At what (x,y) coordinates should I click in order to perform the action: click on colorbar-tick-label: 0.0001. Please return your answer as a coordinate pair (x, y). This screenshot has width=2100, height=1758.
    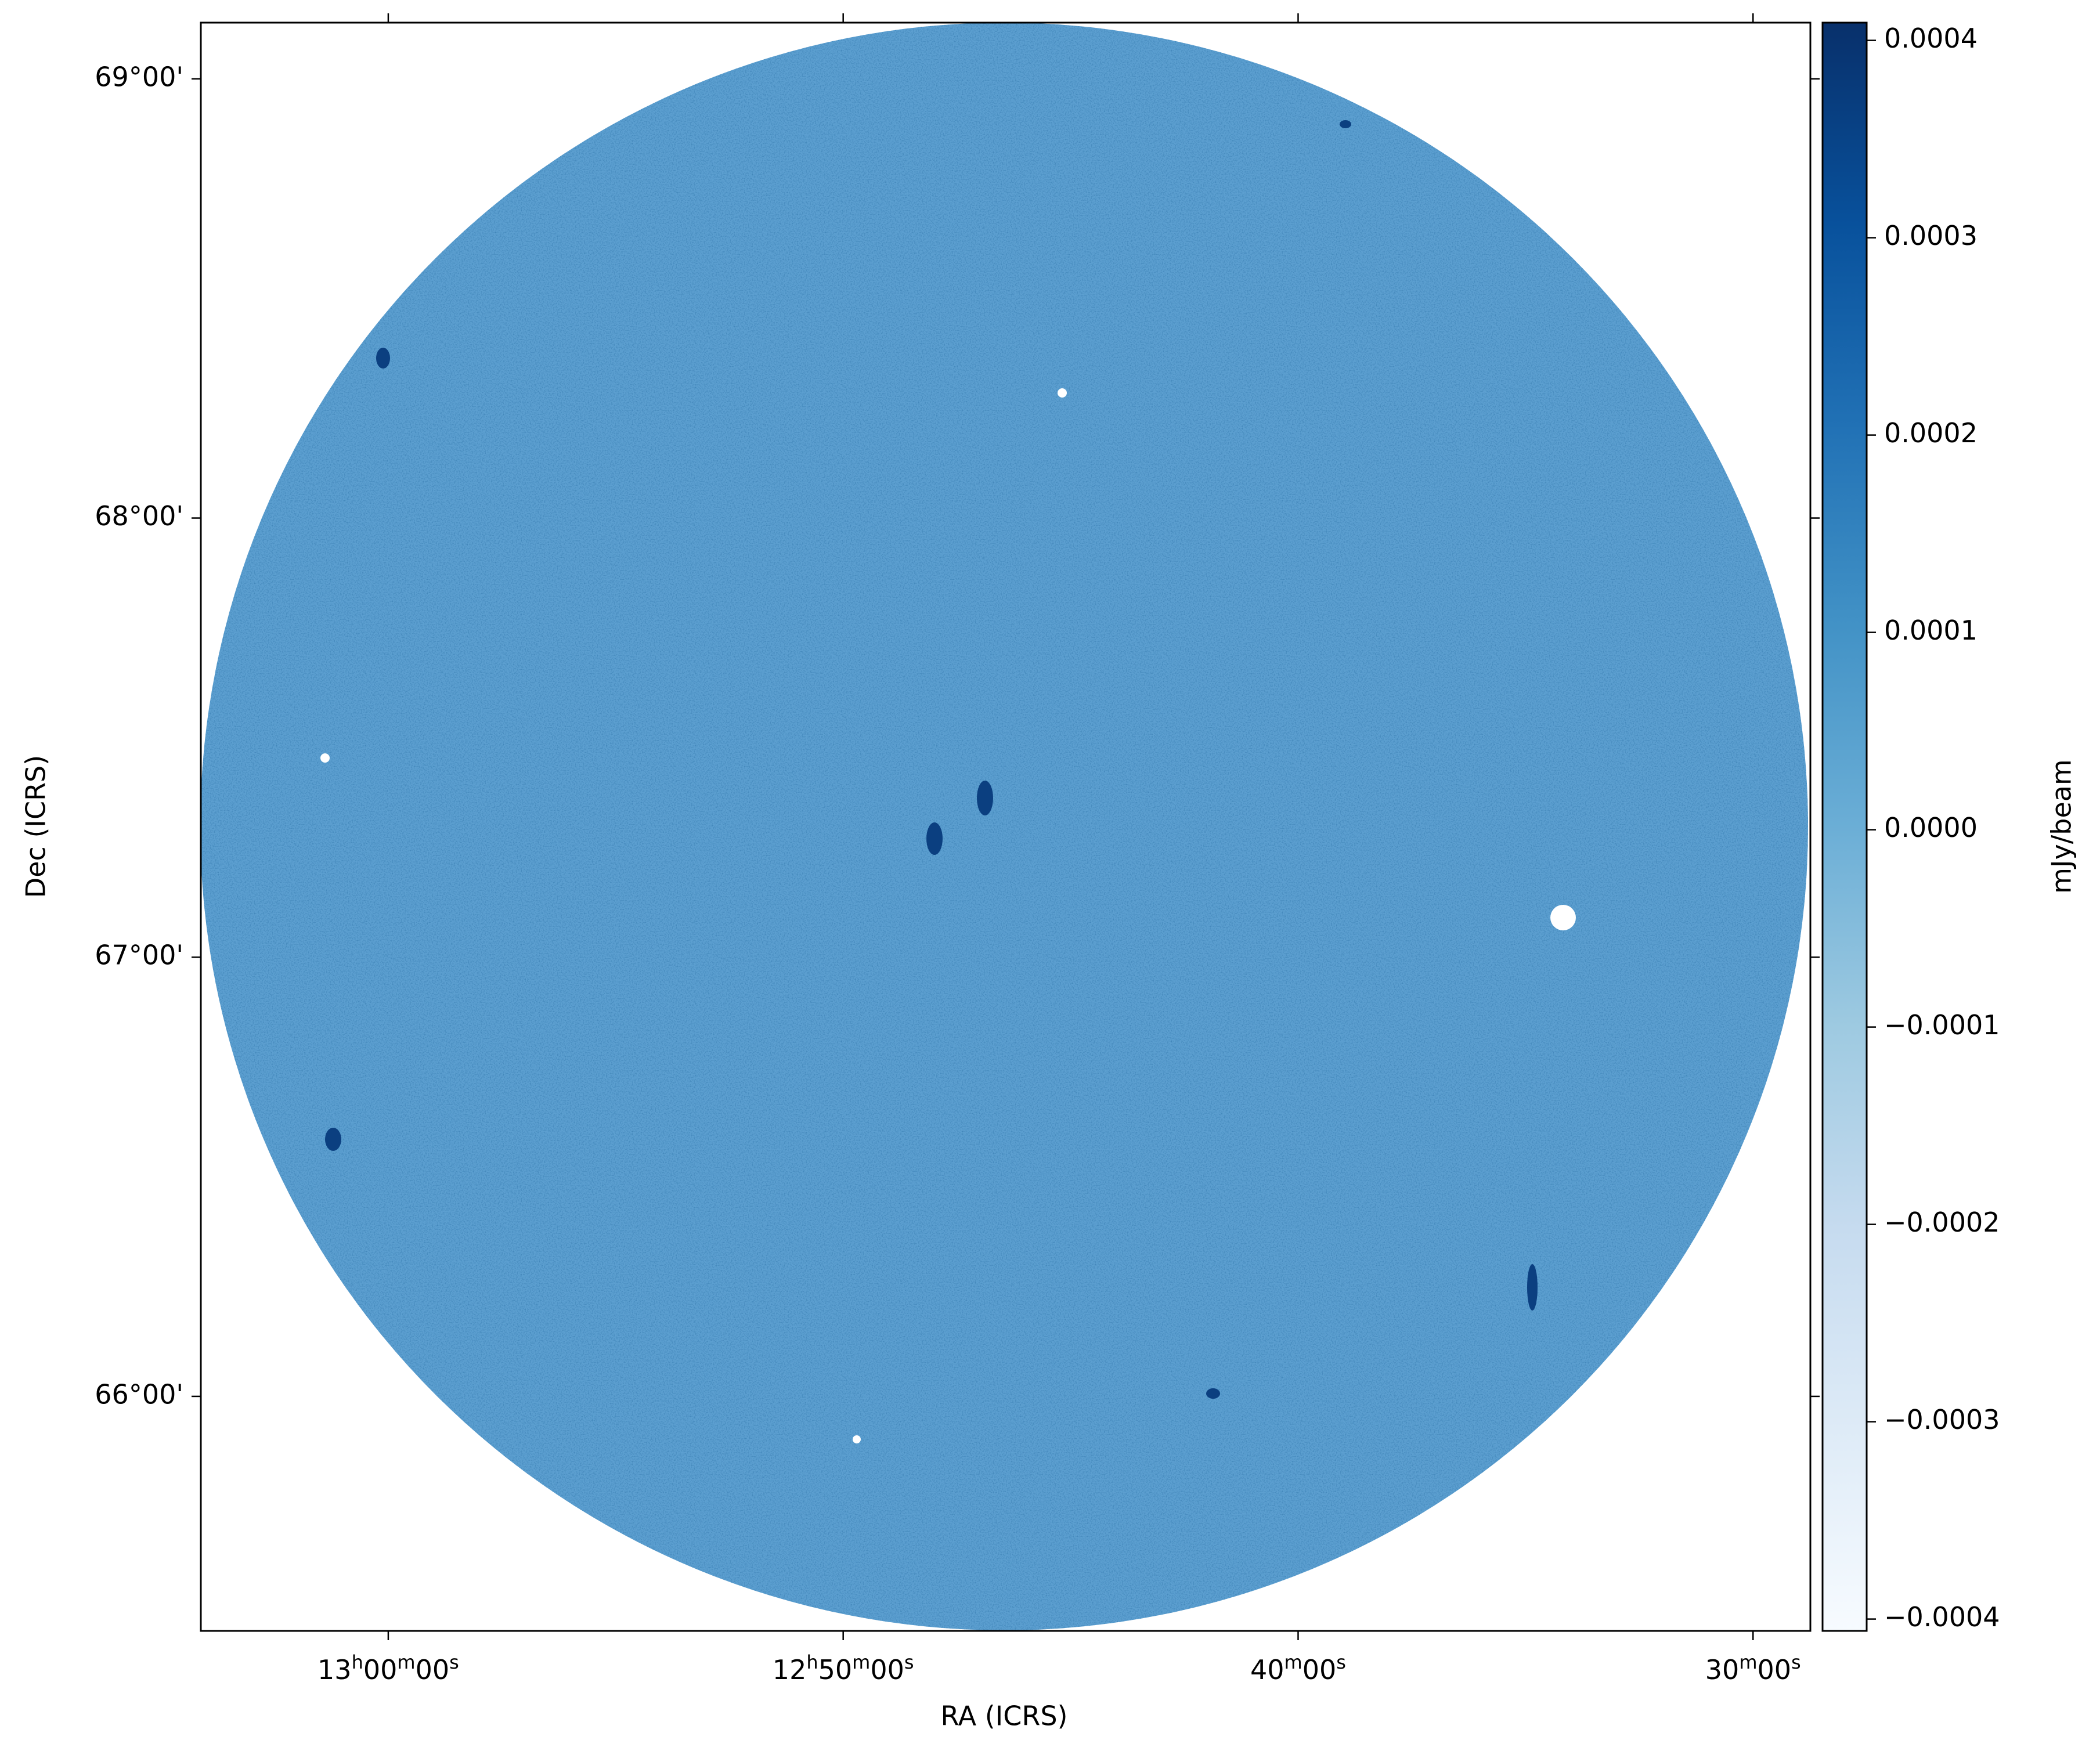
    Looking at the image, I should click on (1931, 630).